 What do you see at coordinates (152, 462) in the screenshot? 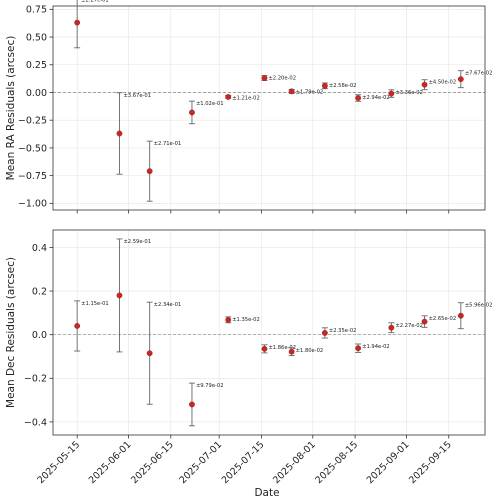
I see `x-tick-label: 2025-06-15` at bounding box center [152, 462].